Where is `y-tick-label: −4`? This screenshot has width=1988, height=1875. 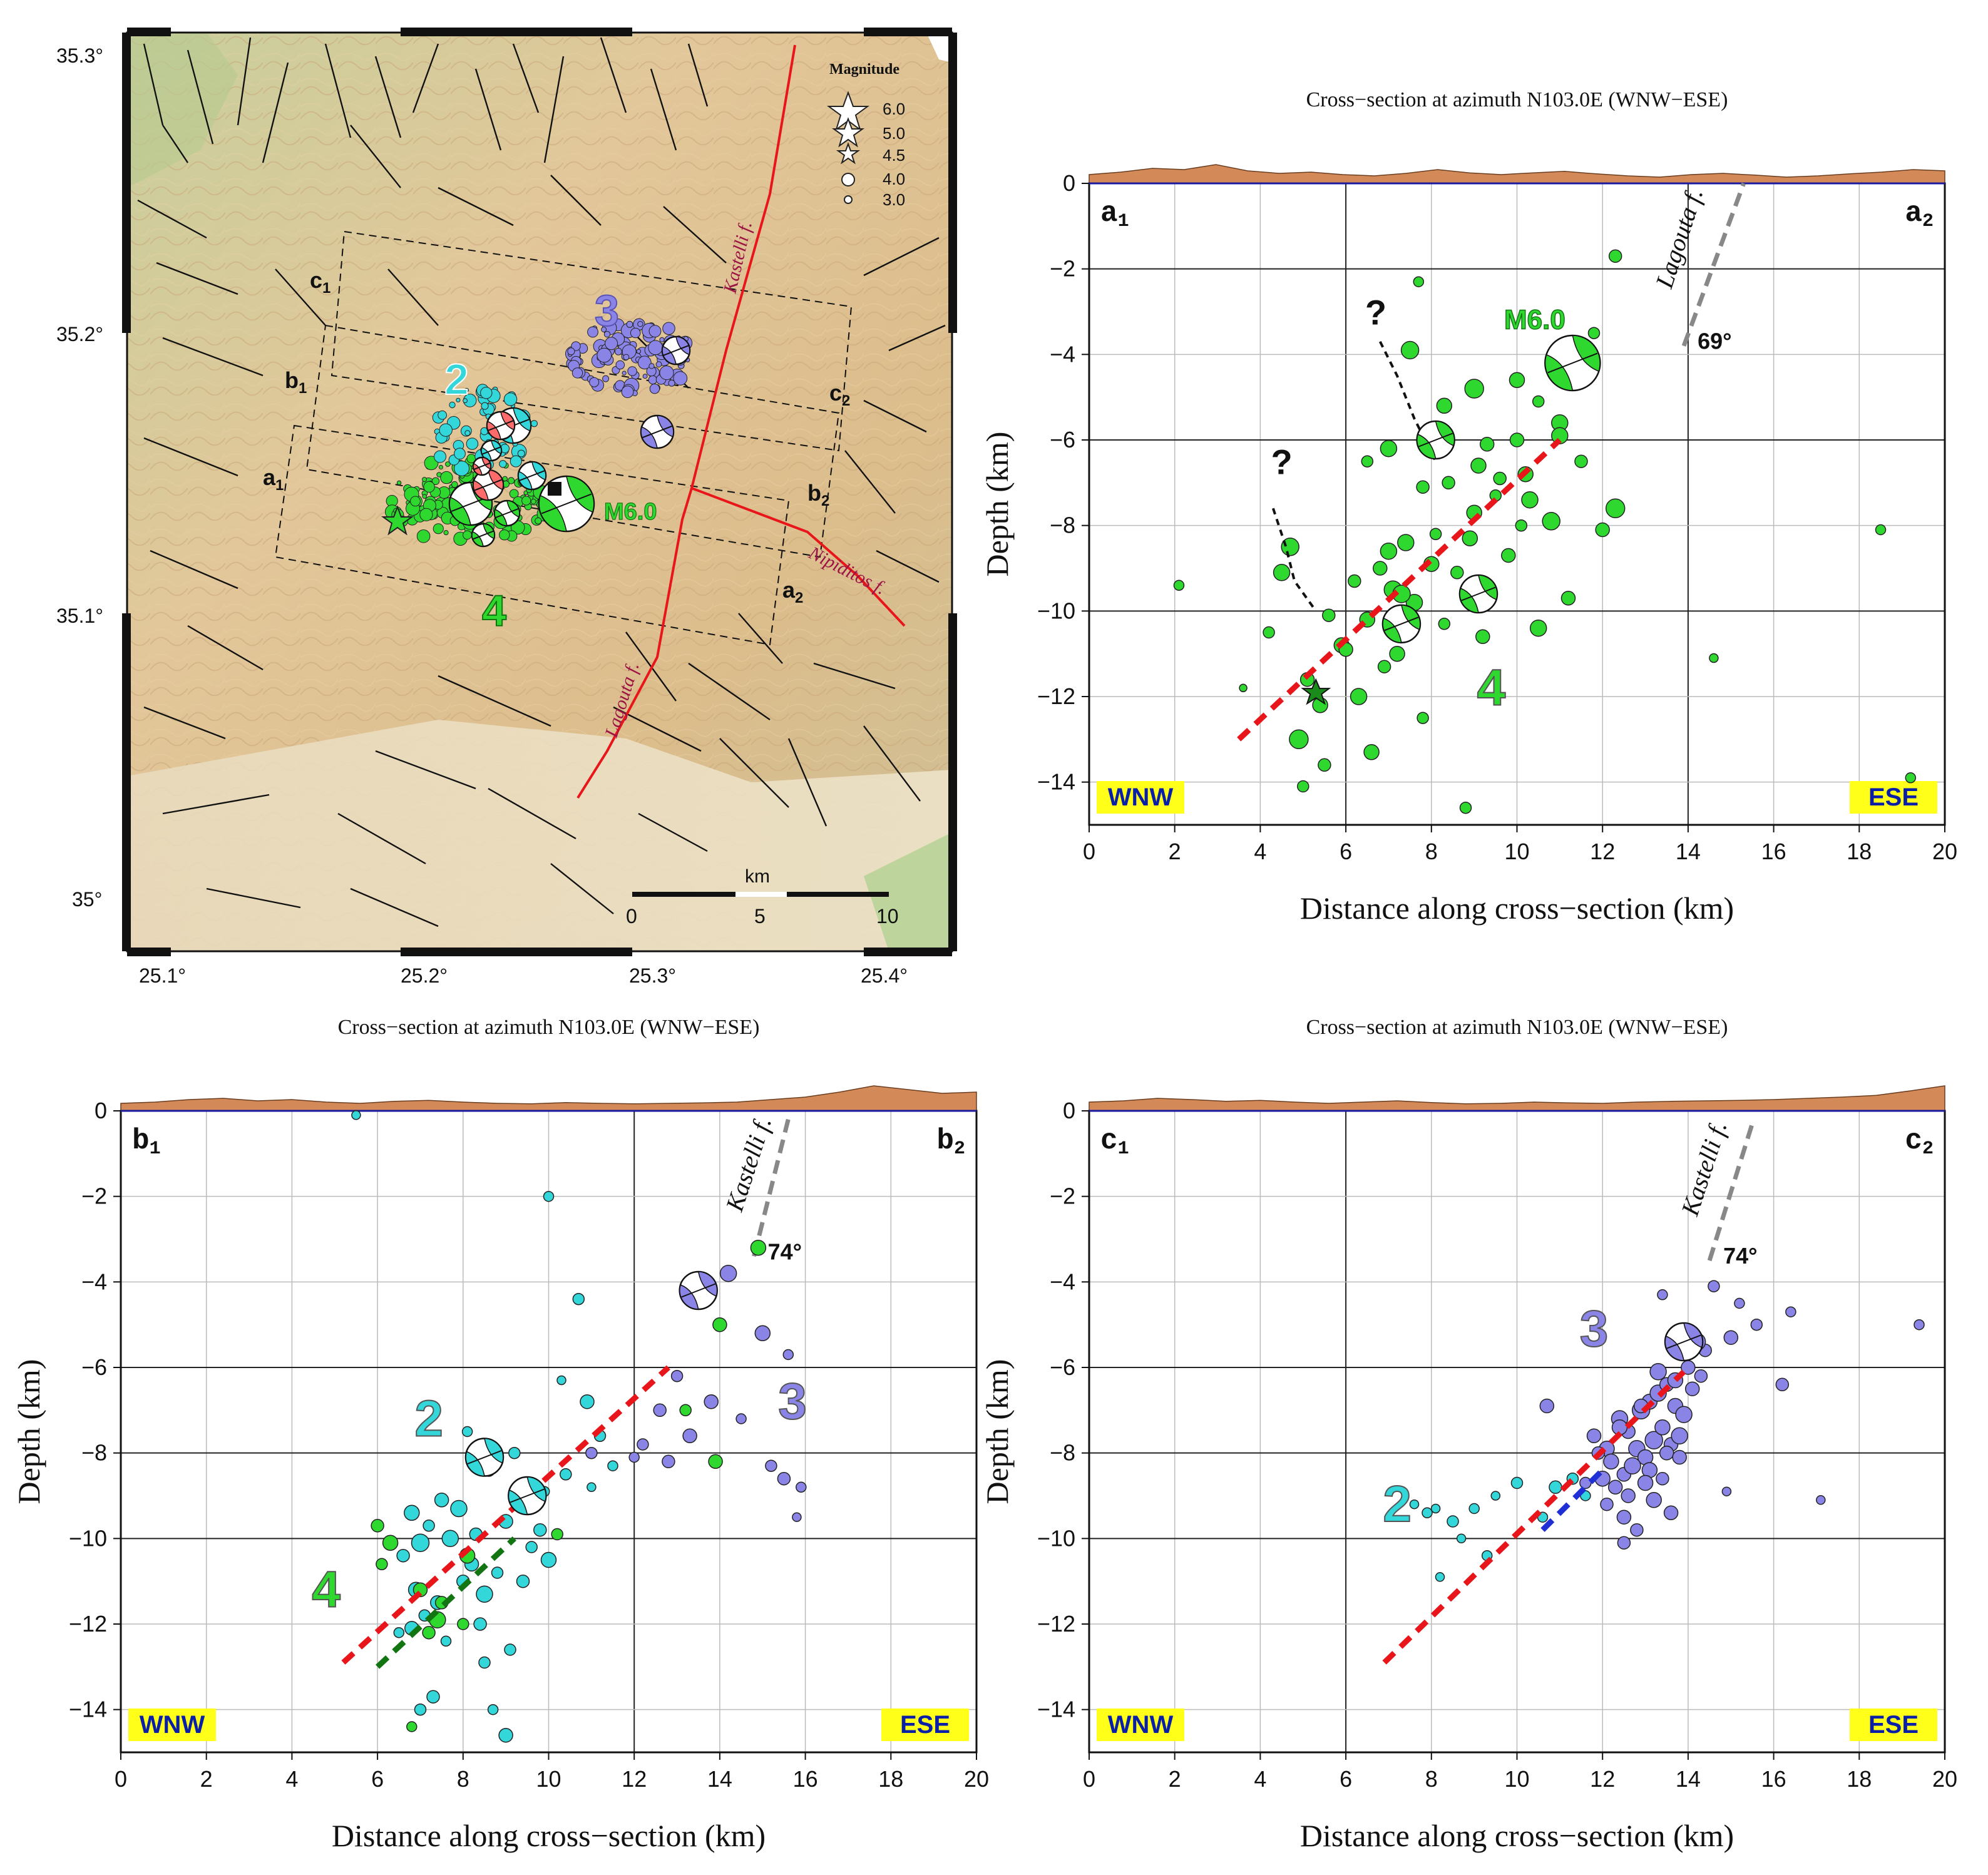 y-tick-label: −4 is located at coordinates (94, 1281).